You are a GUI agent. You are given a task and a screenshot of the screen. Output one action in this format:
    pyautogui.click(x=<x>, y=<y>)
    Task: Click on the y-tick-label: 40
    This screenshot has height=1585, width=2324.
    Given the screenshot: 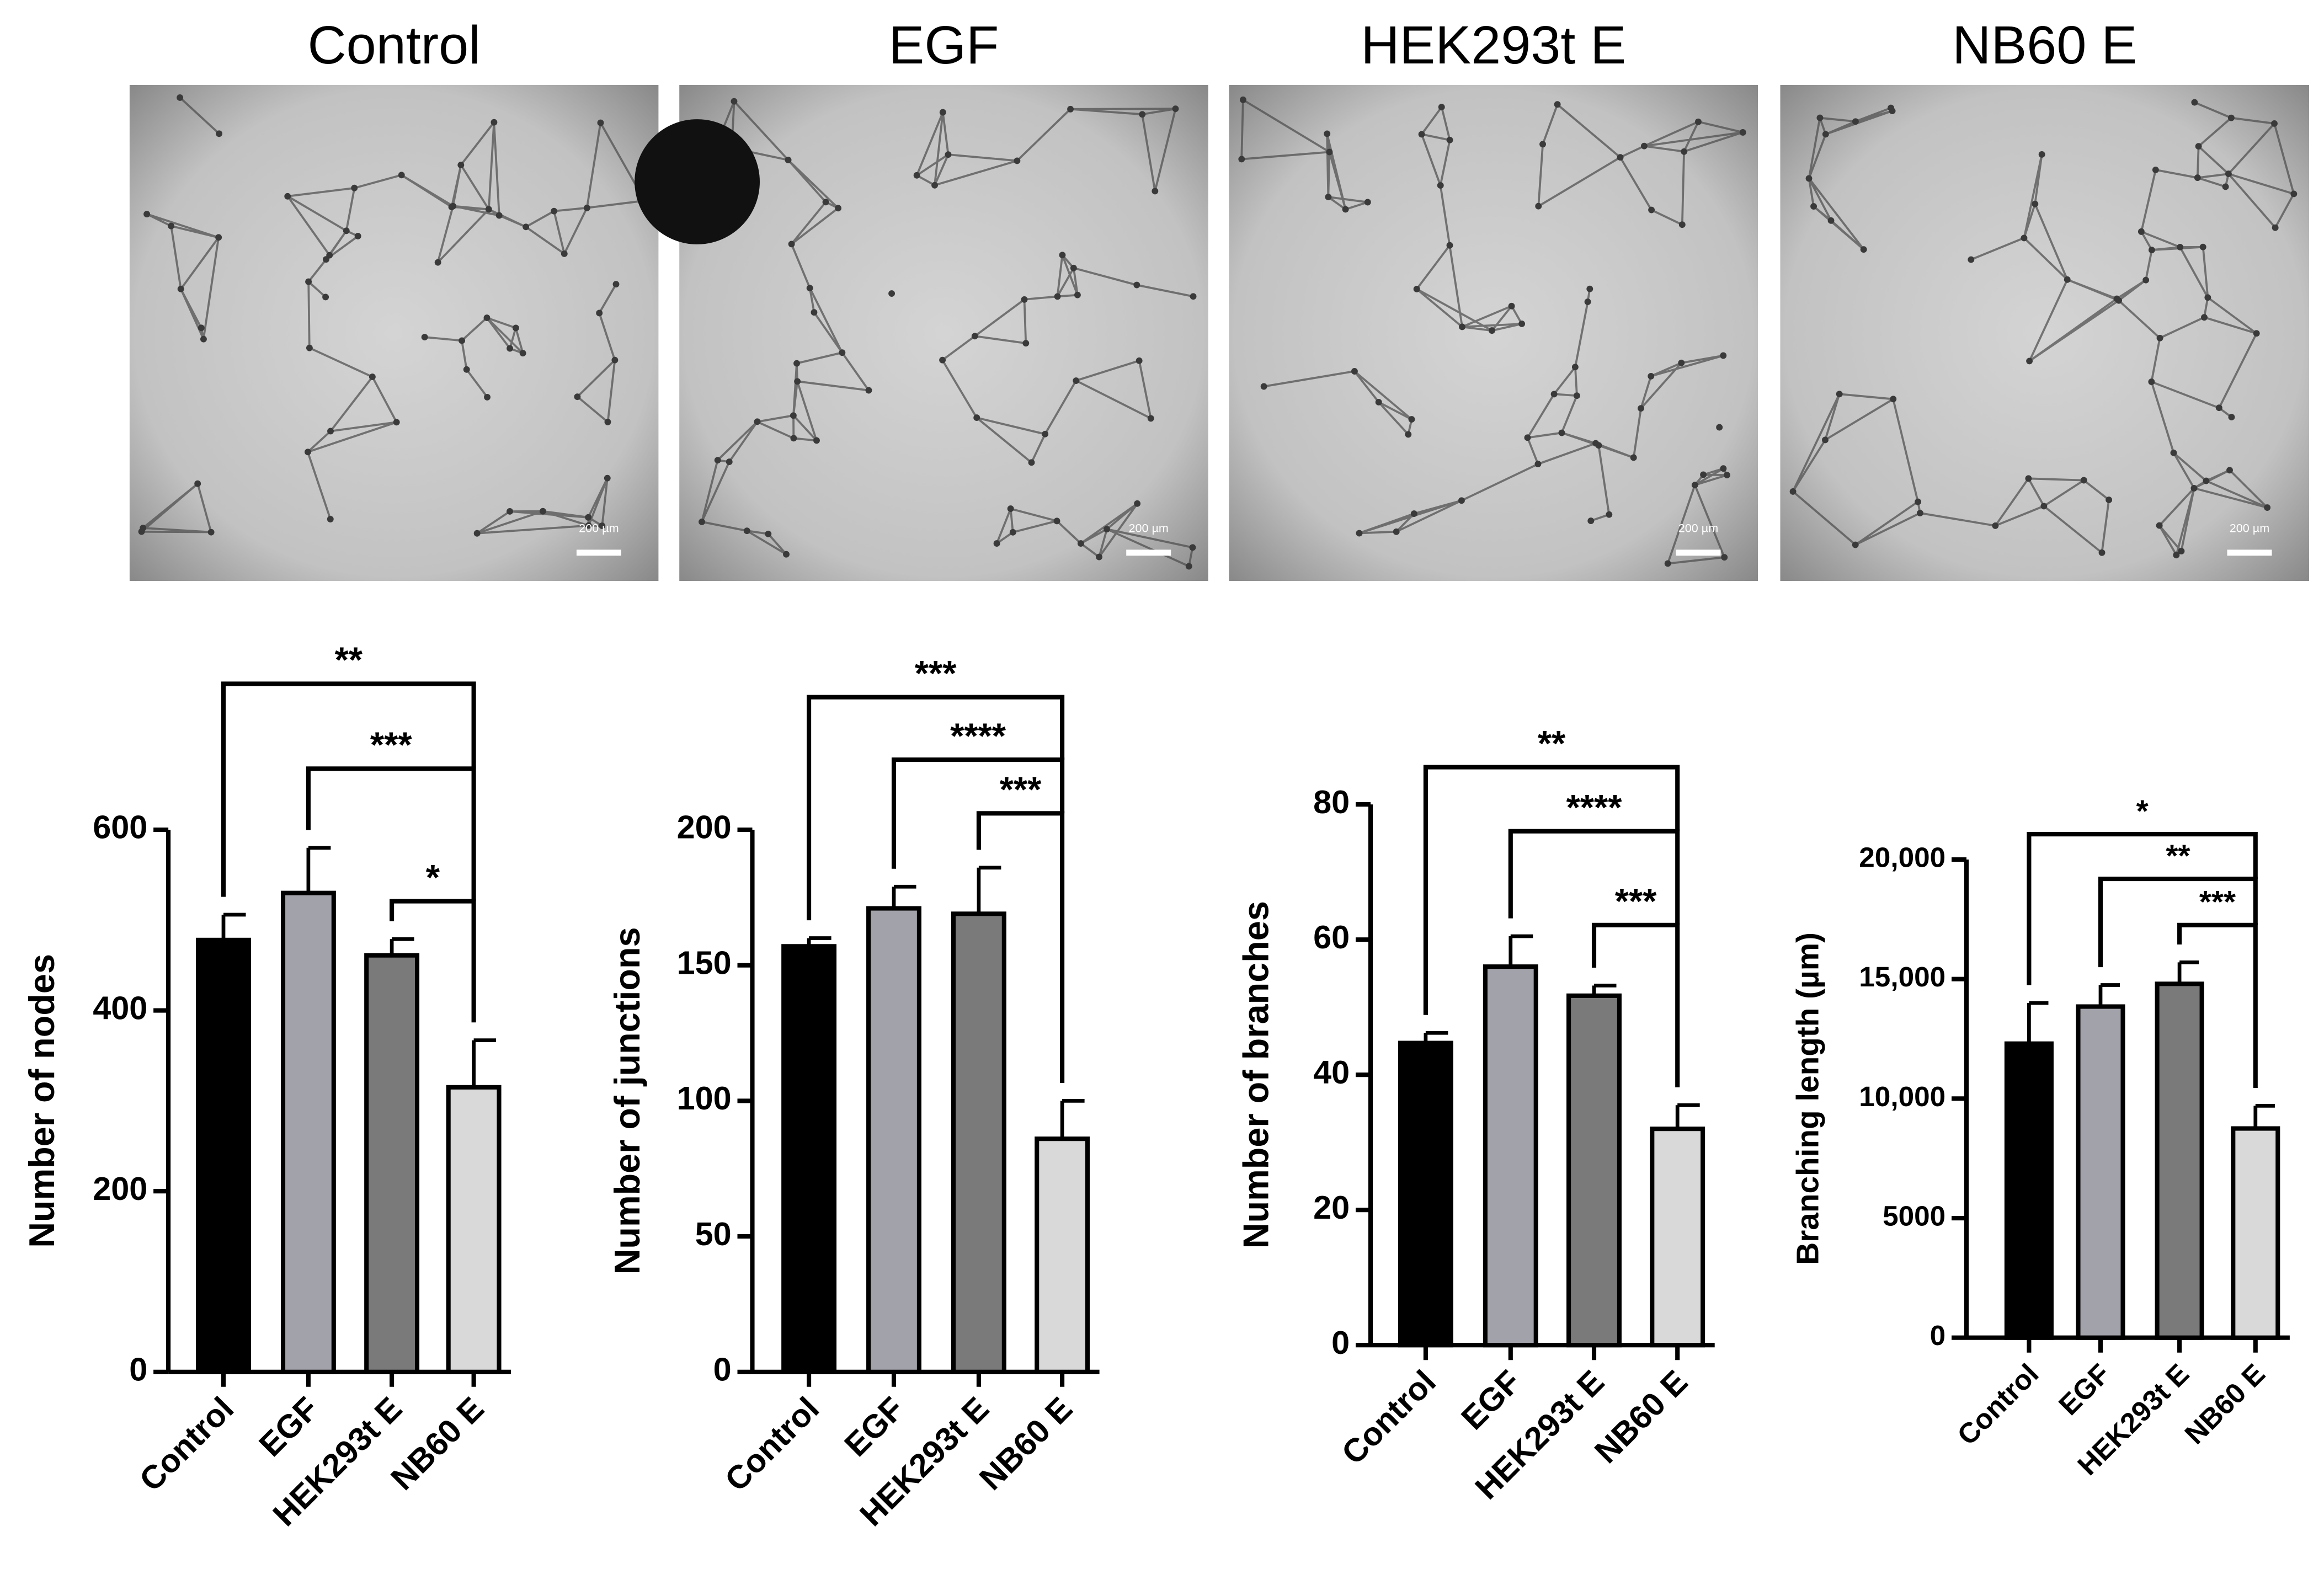 What is the action you would take?
    pyautogui.click(x=1332, y=1072)
    